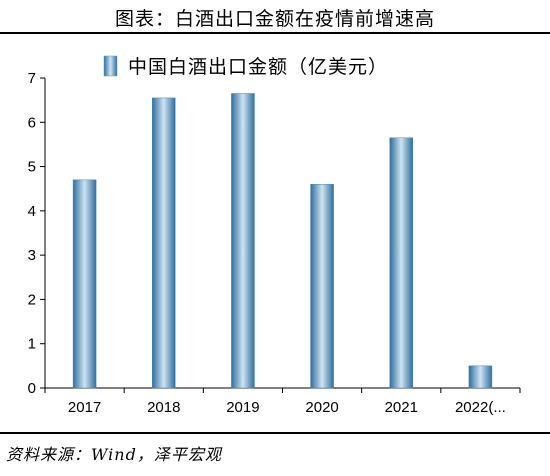 This screenshot has width=550, height=476. Describe the element at coordinates (32, 122) in the screenshot. I see `y-tick-label: 6` at that location.